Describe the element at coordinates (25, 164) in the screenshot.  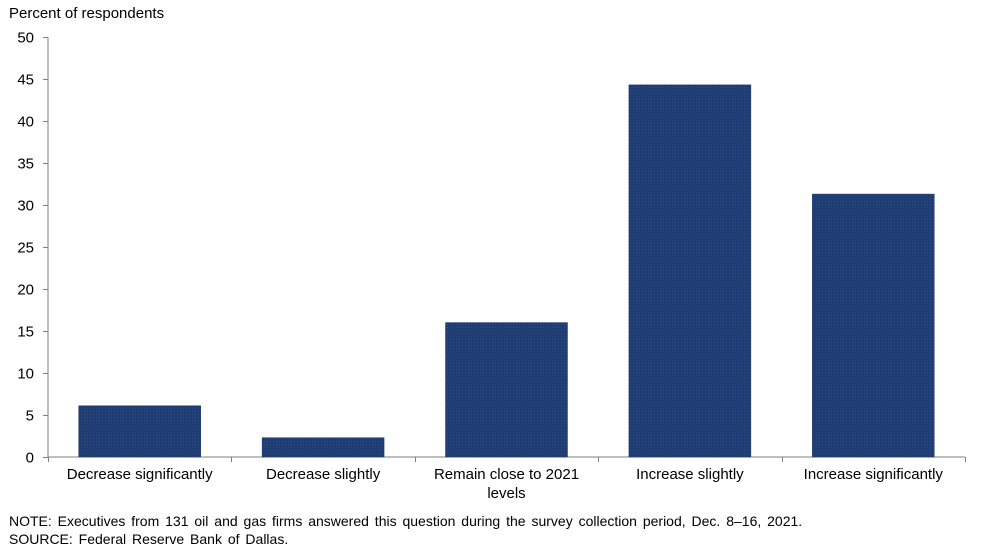
I see `y-tick-label: 35` at that location.